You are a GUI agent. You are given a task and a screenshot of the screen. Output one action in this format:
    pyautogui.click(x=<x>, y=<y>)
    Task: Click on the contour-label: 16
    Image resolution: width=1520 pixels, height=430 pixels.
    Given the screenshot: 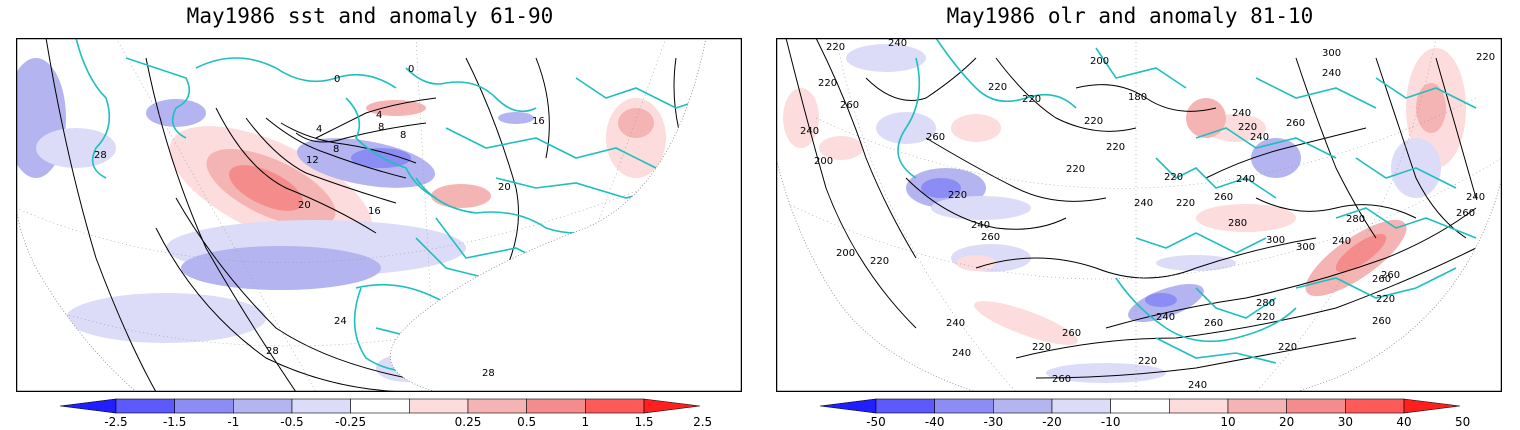 What is the action you would take?
    pyautogui.click(x=538, y=121)
    